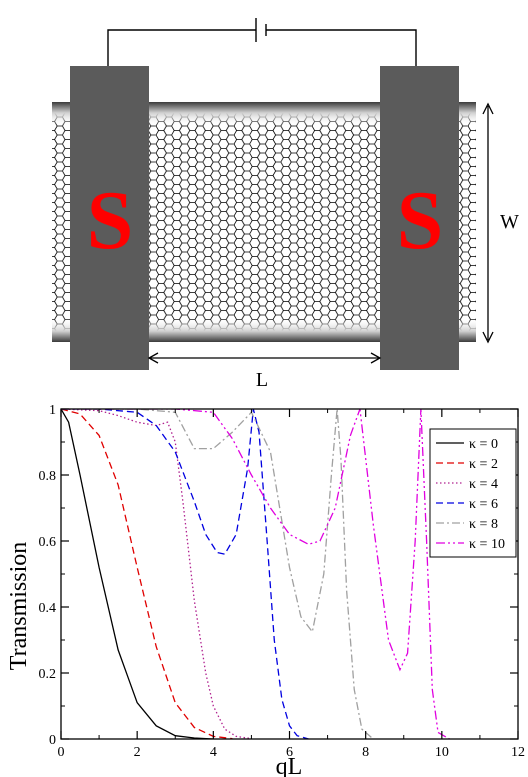 This screenshot has height=777, width=528. I want to click on legend-entry-label: κ = 6, so click(483, 504).